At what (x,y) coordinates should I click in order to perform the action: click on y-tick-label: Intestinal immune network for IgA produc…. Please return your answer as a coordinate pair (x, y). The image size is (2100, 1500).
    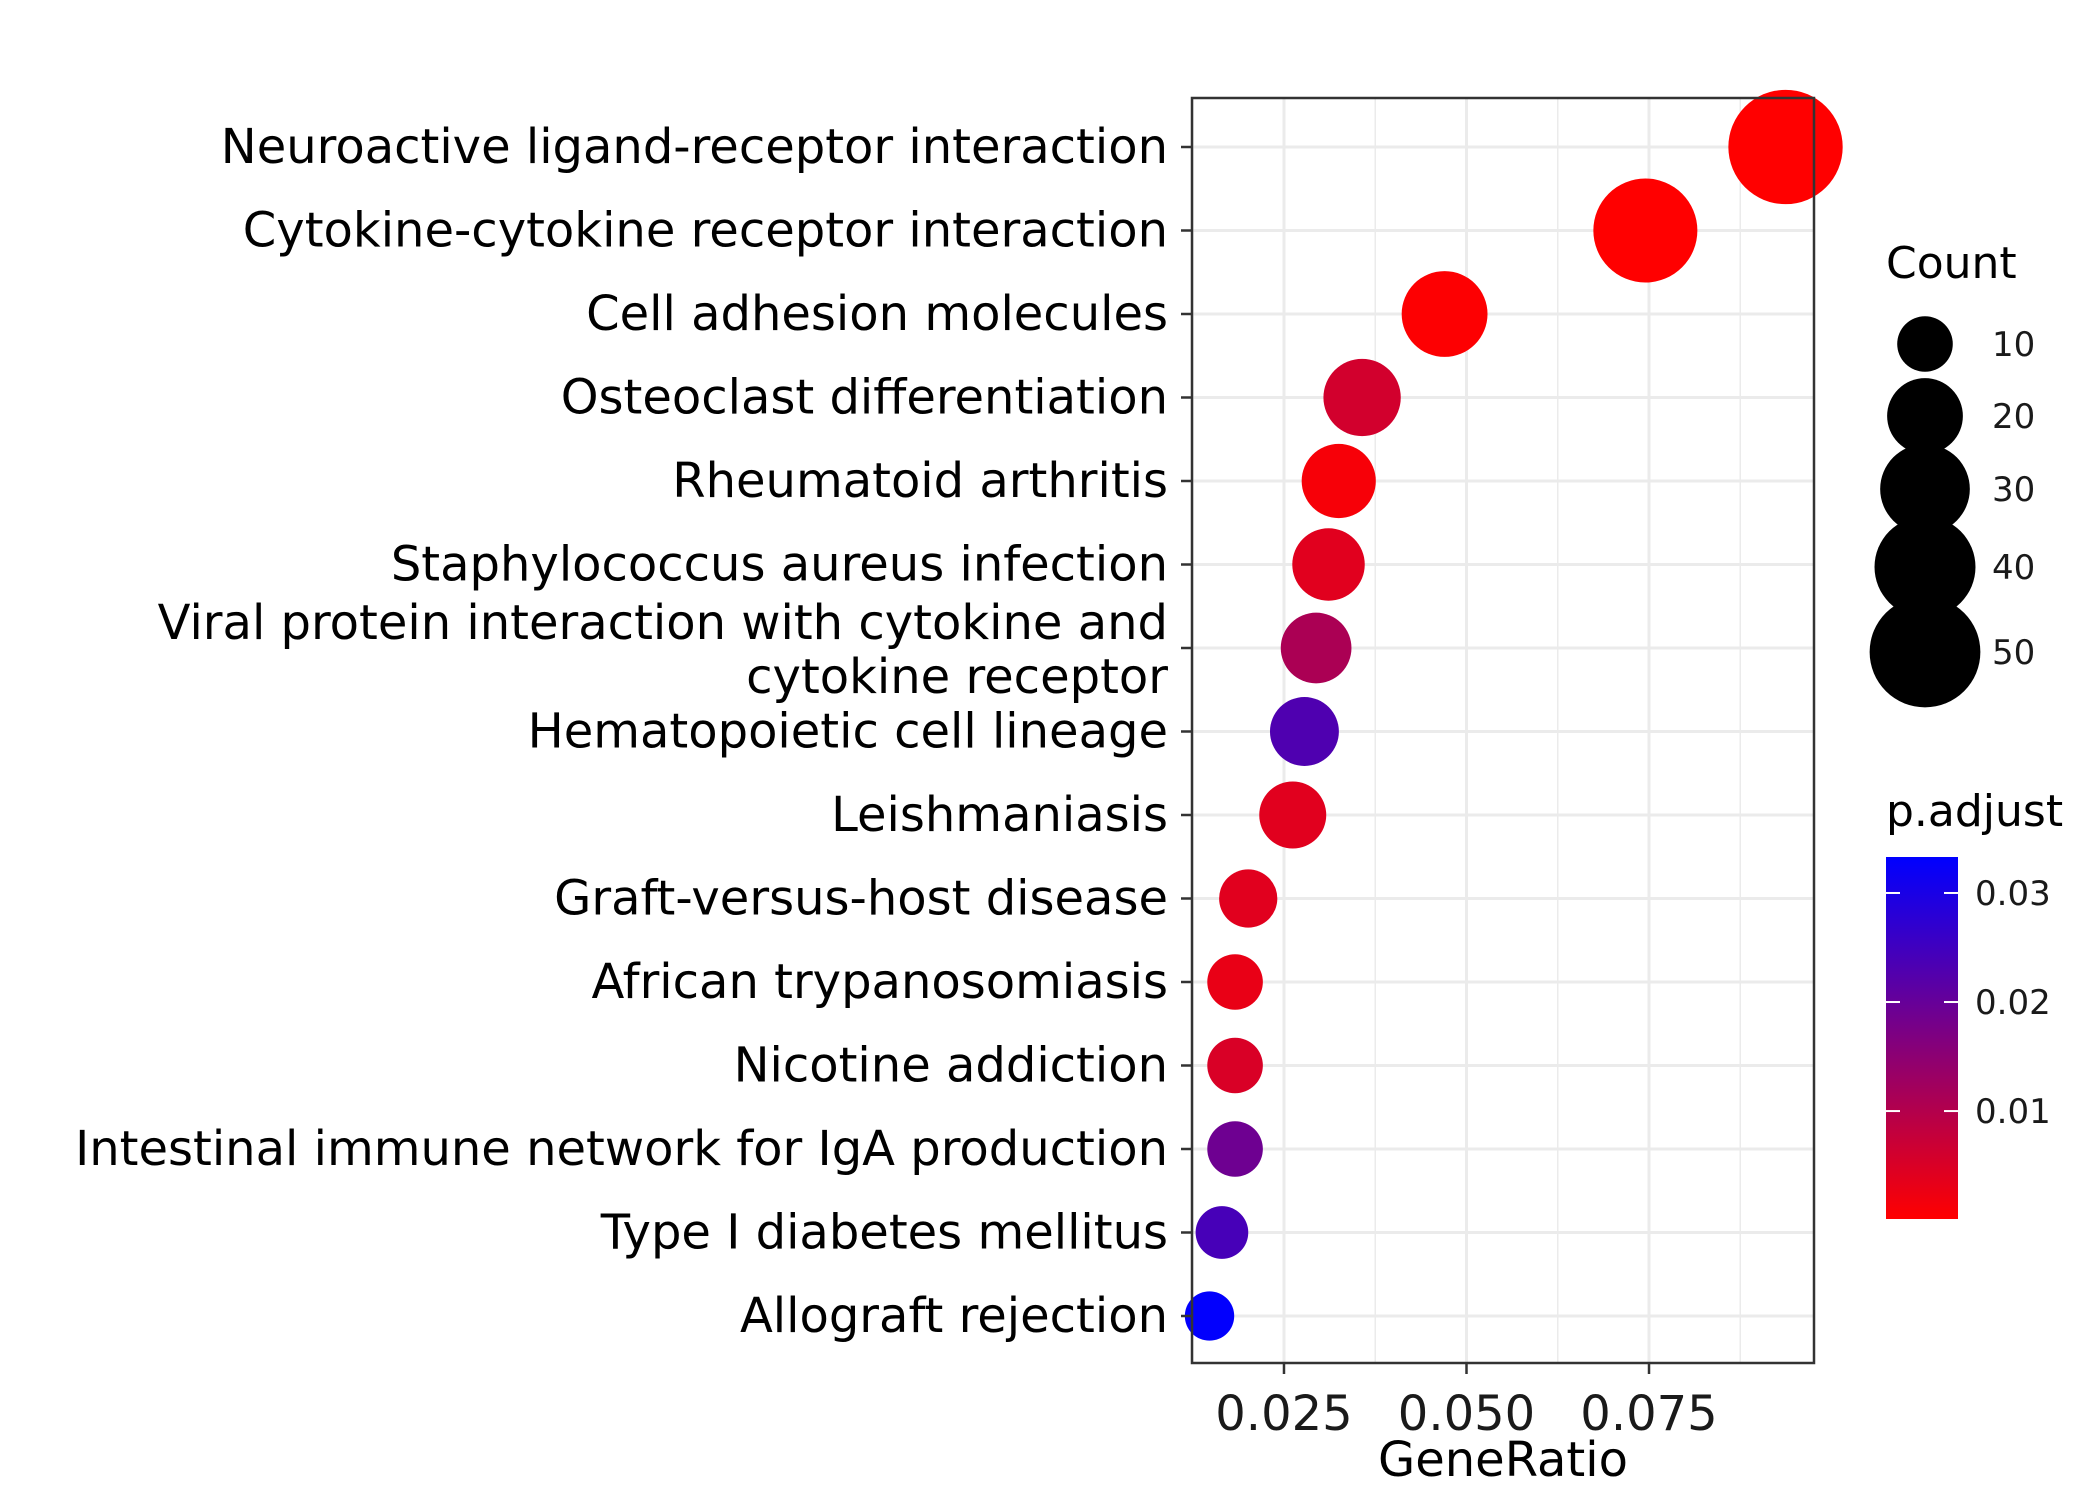
    Looking at the image, I should click on (621, 1149).